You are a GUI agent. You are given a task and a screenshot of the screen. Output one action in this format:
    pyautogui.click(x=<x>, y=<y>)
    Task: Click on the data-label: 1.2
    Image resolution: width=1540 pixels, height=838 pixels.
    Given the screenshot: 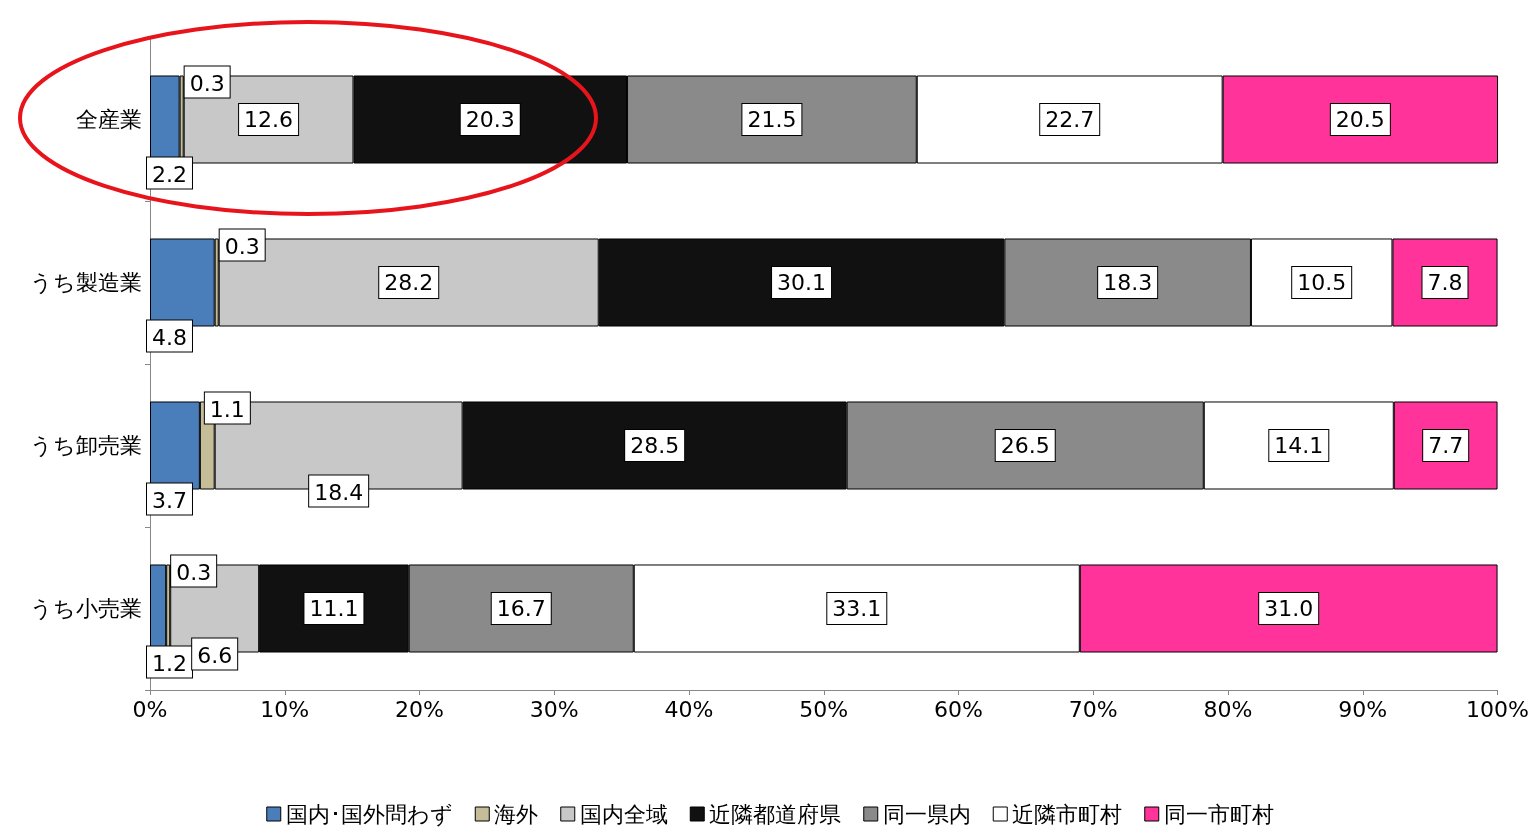 What is the action you would take?
    pyautogui.click(x=169, y=664)
    